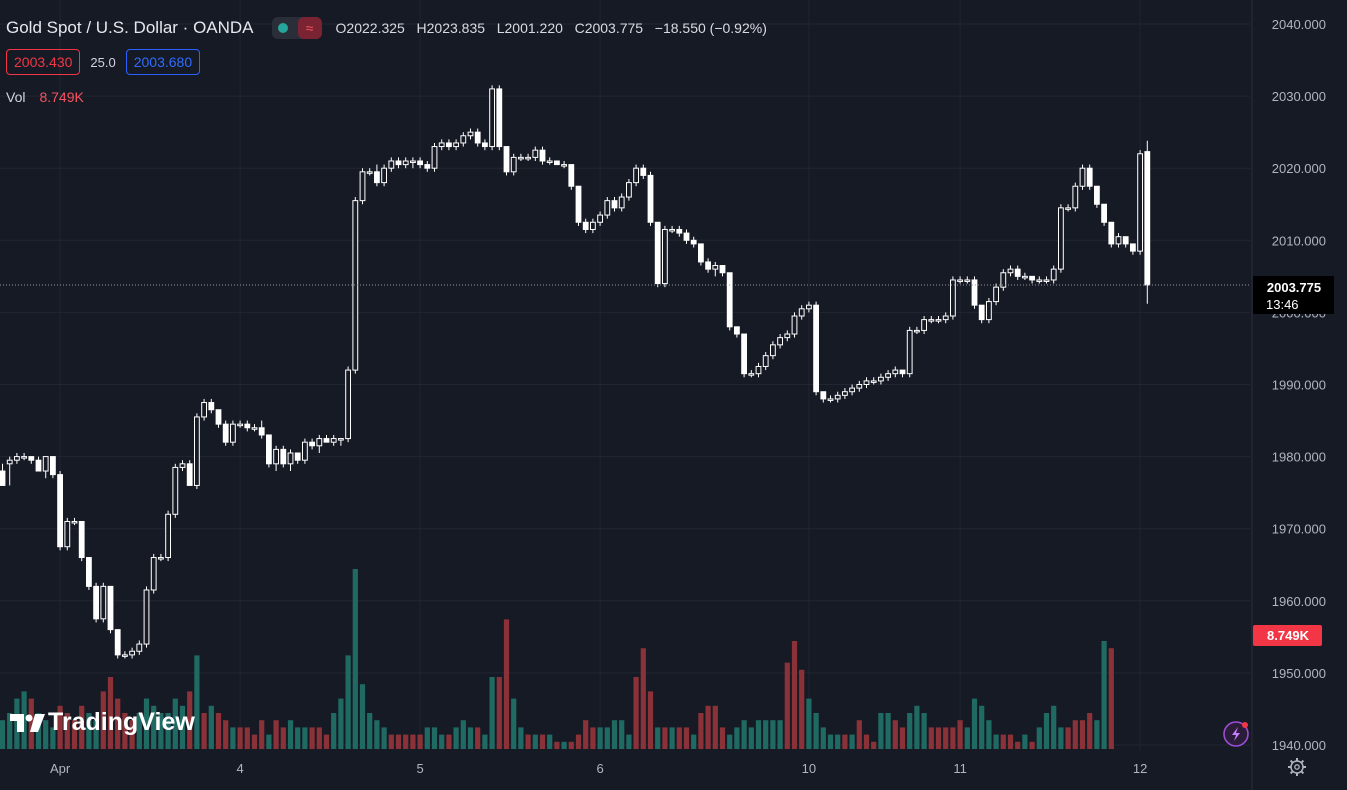 This screenshot has height=790, width=1347. I want to click on bar-countdown: 13:46, so click(1282, 304).